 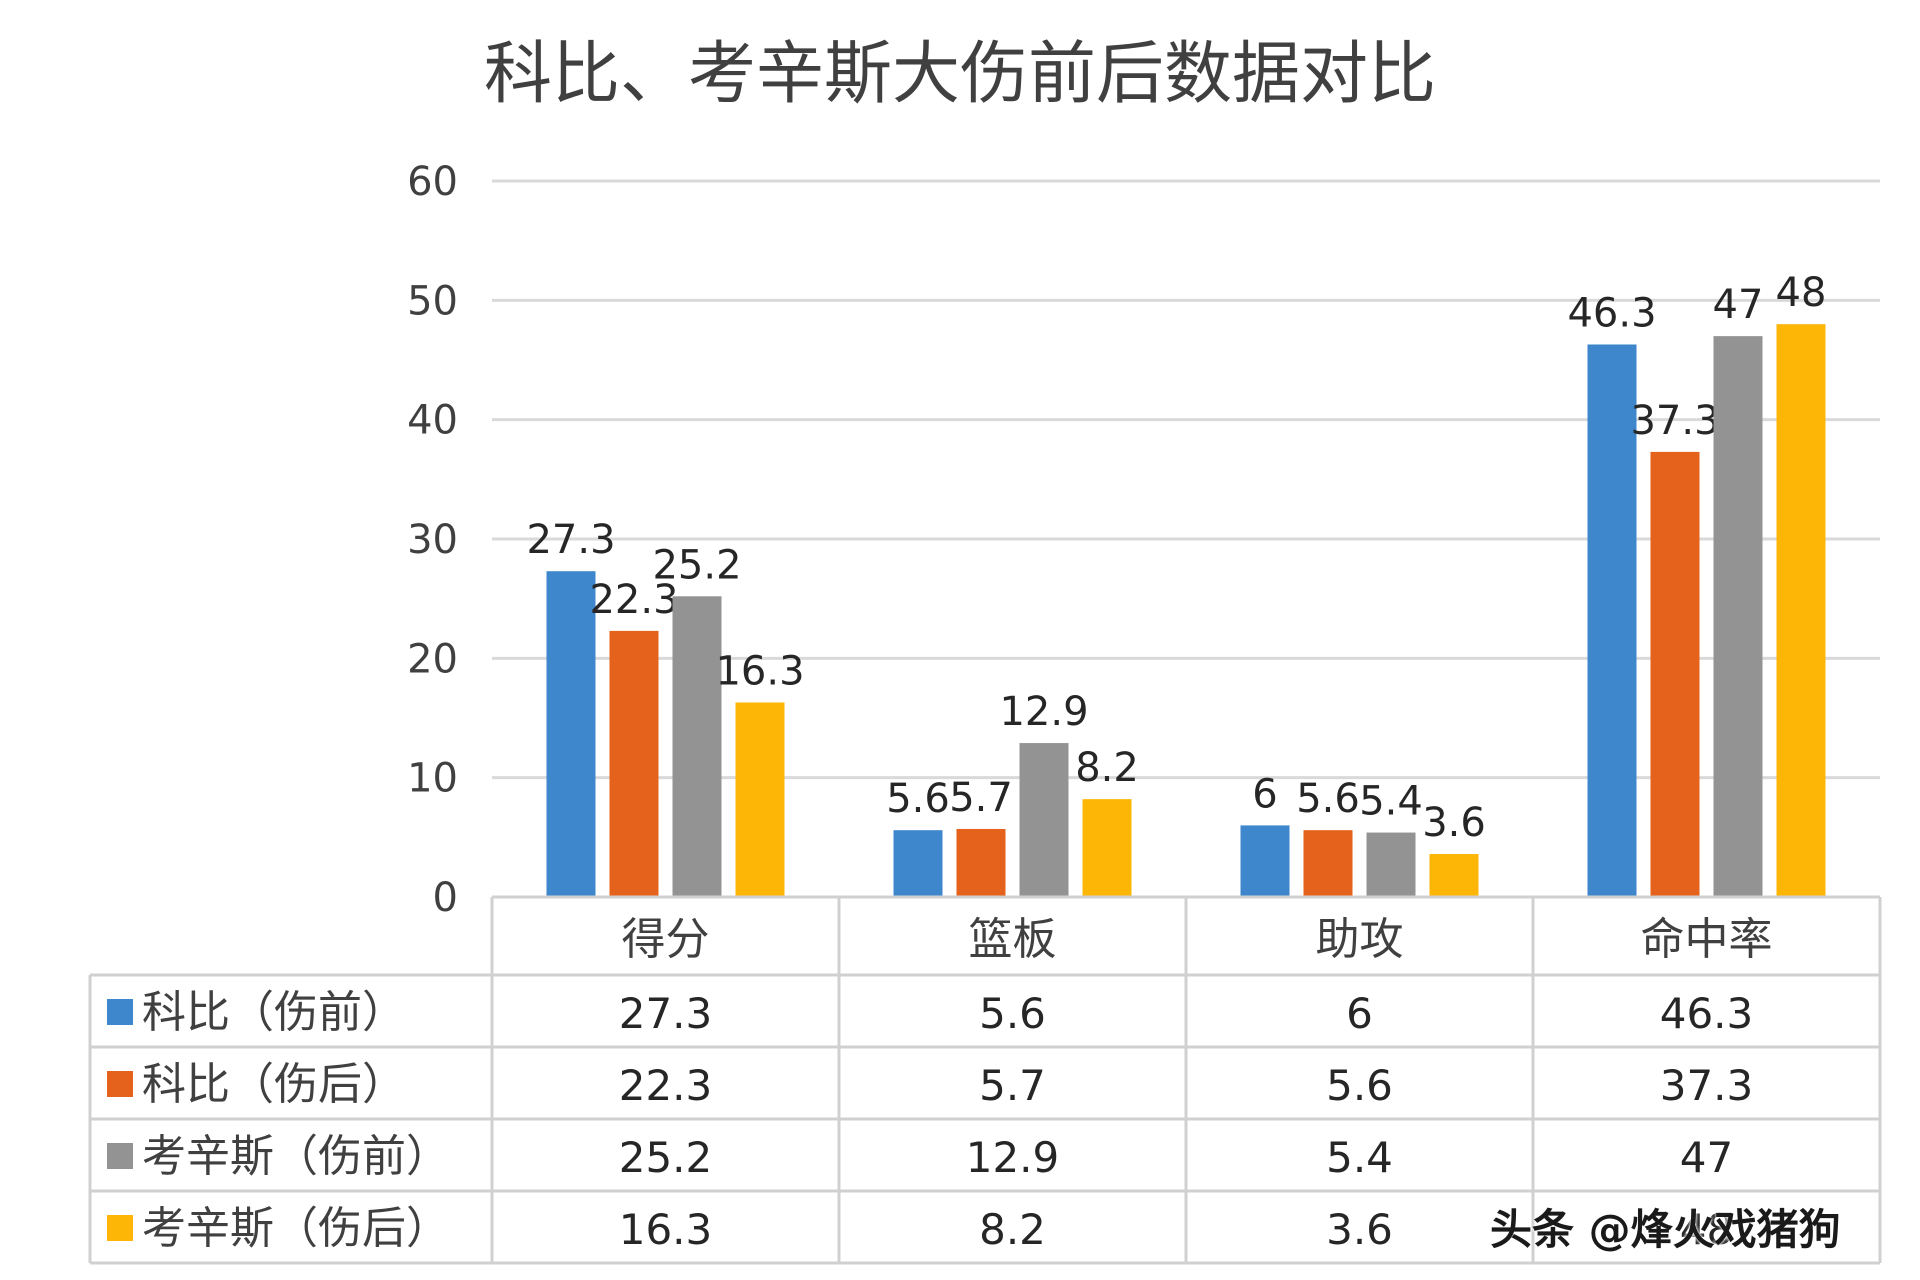 I want to click on category-label: 得分, so click(x=666, y=939).